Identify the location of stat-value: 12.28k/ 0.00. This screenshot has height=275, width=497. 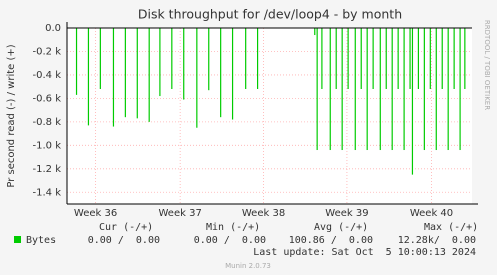
(437, 240).